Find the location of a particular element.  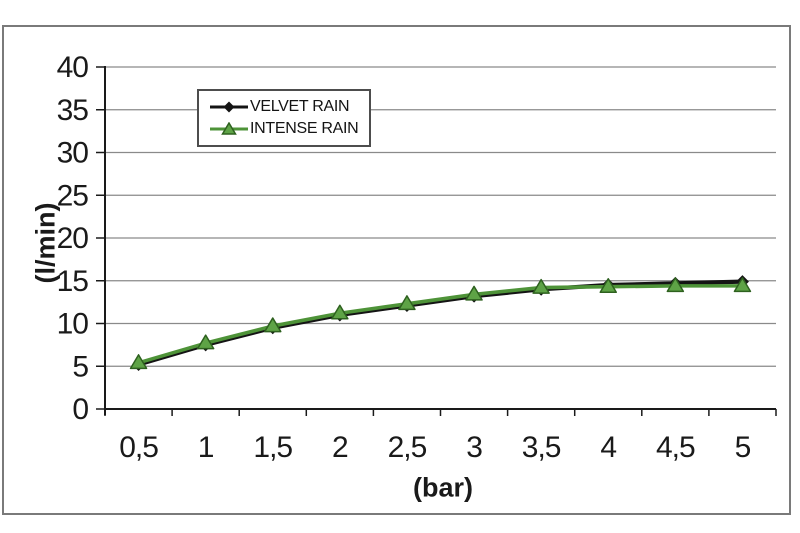

diamond-marker-icon is located at coordinates (229, 107).